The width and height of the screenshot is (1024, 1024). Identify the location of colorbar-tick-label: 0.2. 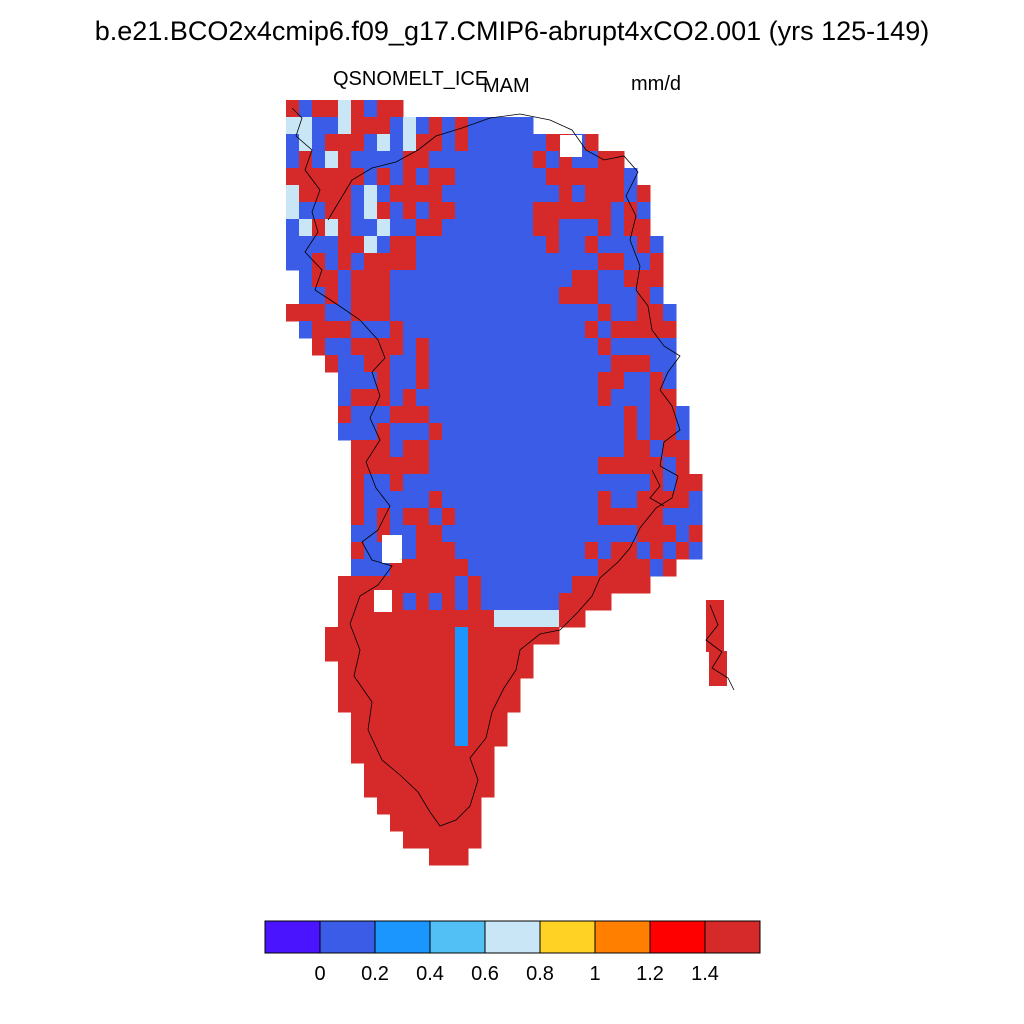
(375, 974).